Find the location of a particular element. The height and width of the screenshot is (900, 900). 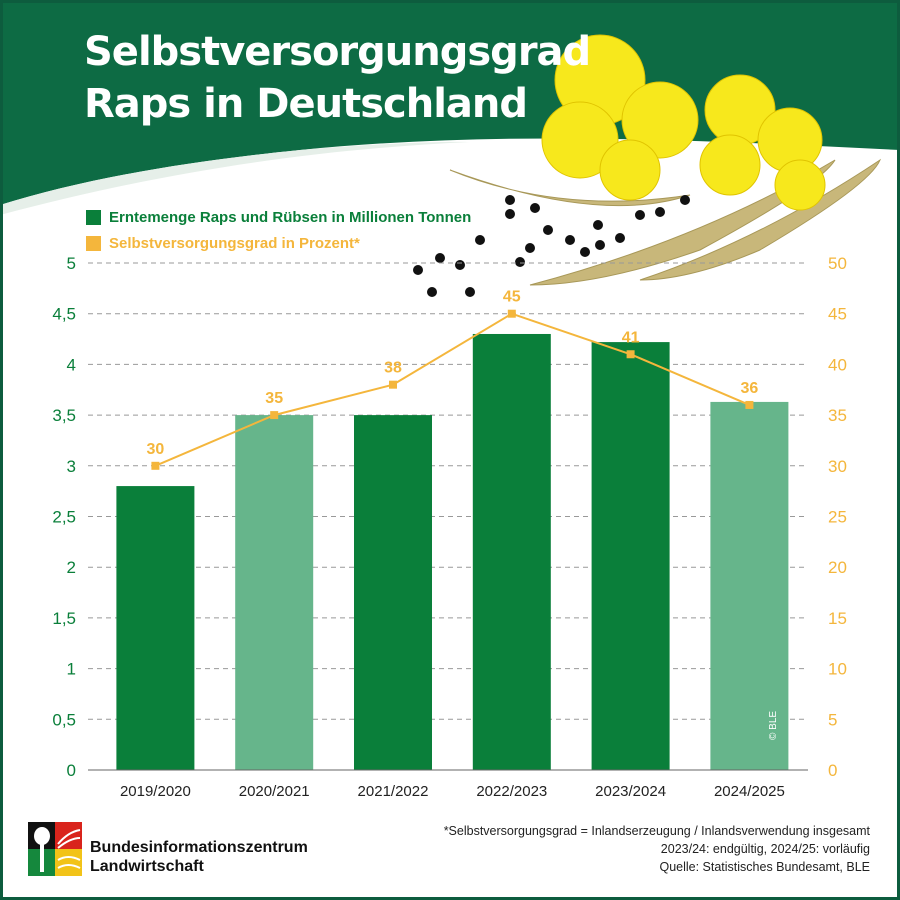

right-tick-label: 30 is located at coordinates (837, 466).